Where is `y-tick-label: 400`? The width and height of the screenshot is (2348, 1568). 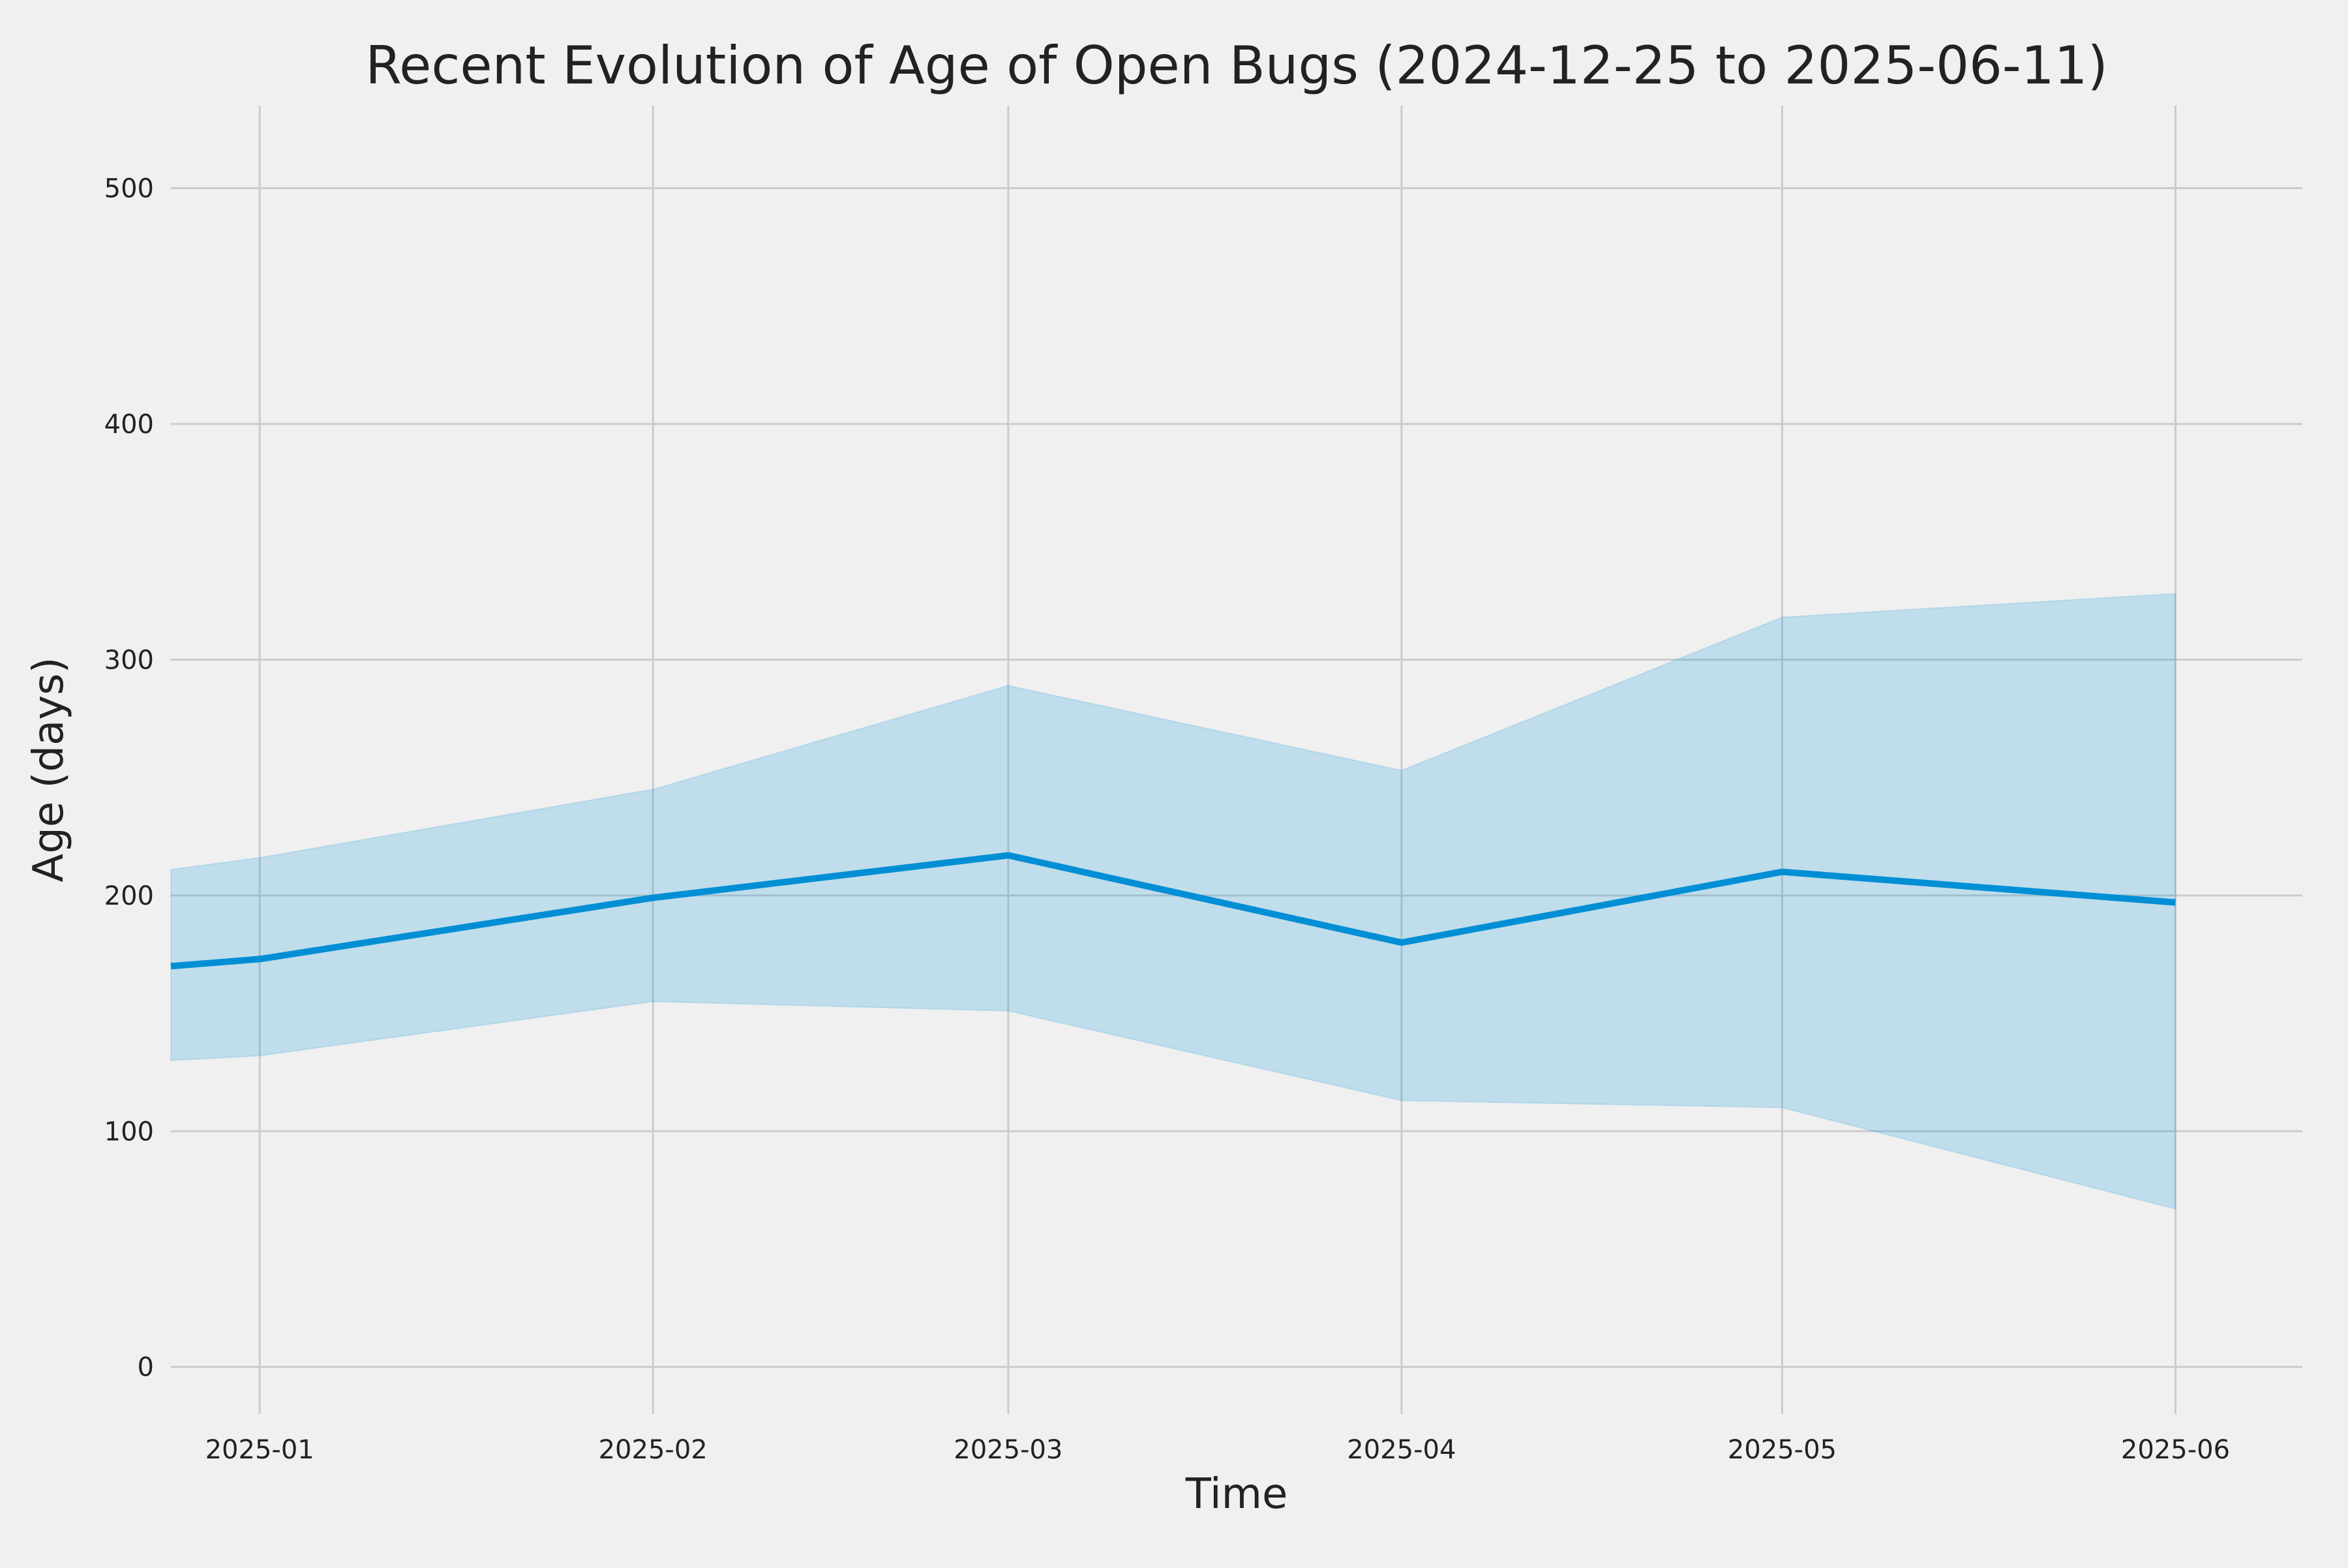 y-tick-label: 400 is located at coordinates (129, 425).